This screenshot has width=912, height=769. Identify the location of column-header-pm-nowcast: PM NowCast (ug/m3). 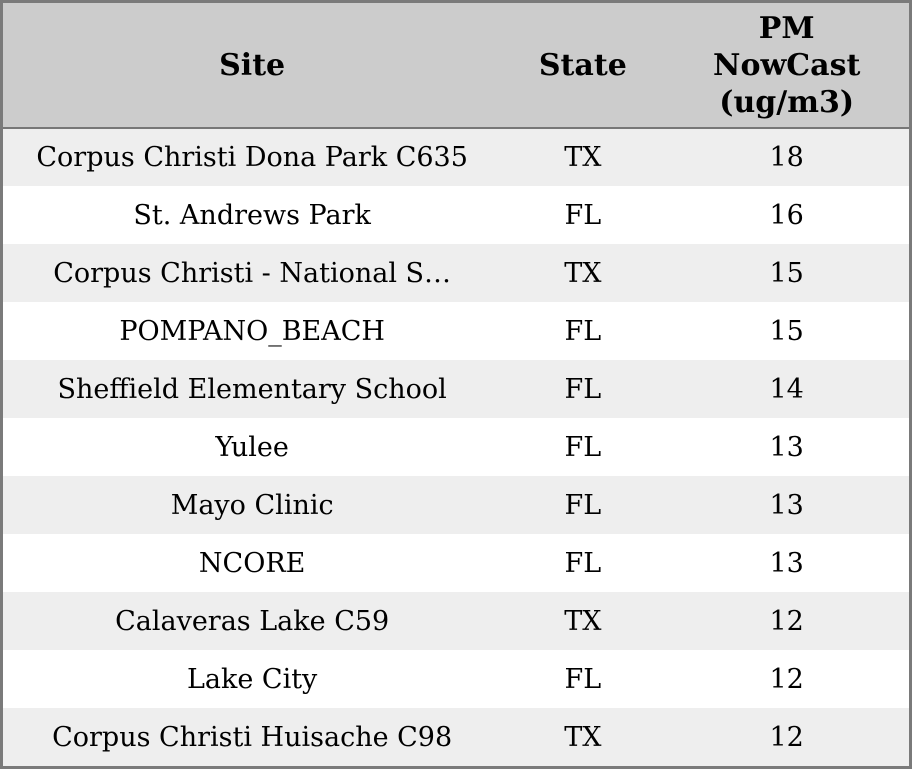
(786, 66).